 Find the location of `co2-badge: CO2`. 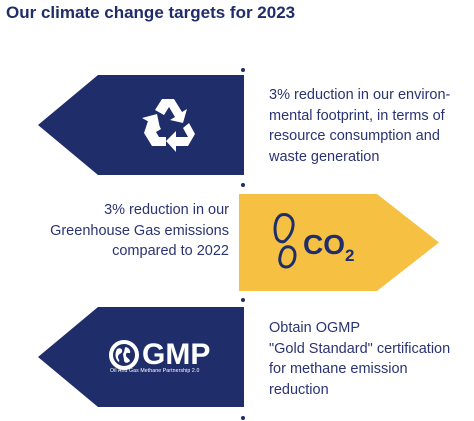

co2-badge: CO2 is located at coordinates (329, 247).